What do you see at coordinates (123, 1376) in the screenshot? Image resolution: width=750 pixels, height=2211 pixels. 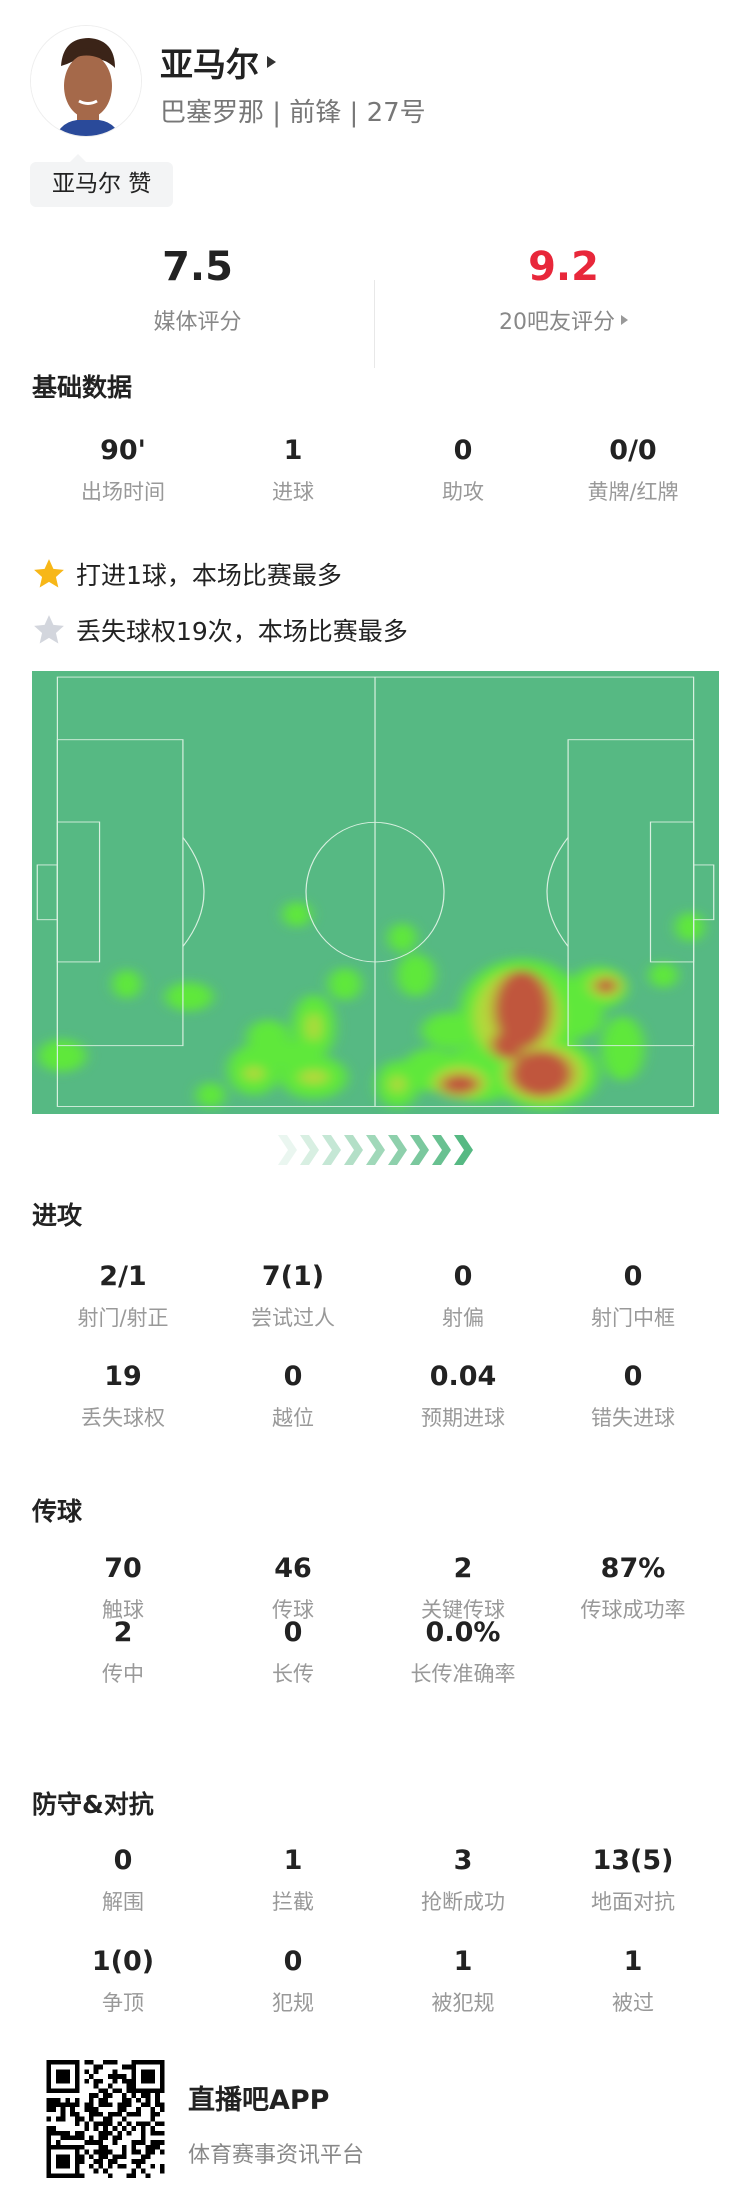 I see `stat-value: 19` at bounding box center [123, 1376].